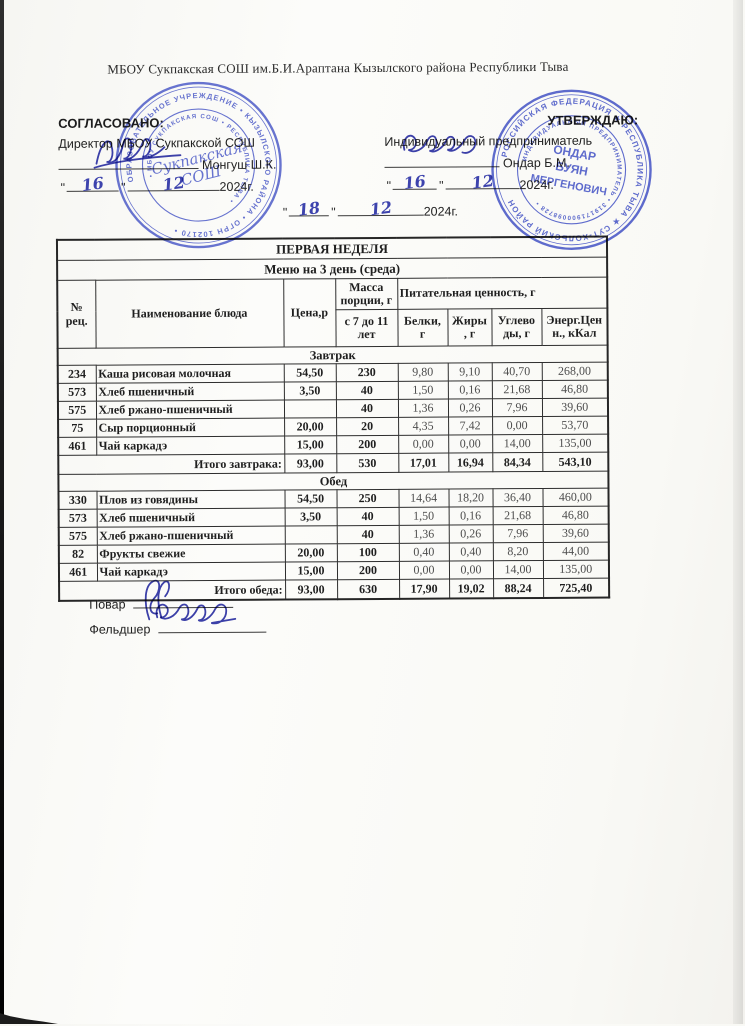 The image size is (745, 1026). What do you see at coordinates (469, 372) in the screenshot?
I see `cell-fat: 9,10` at bounding box center [469, 372].